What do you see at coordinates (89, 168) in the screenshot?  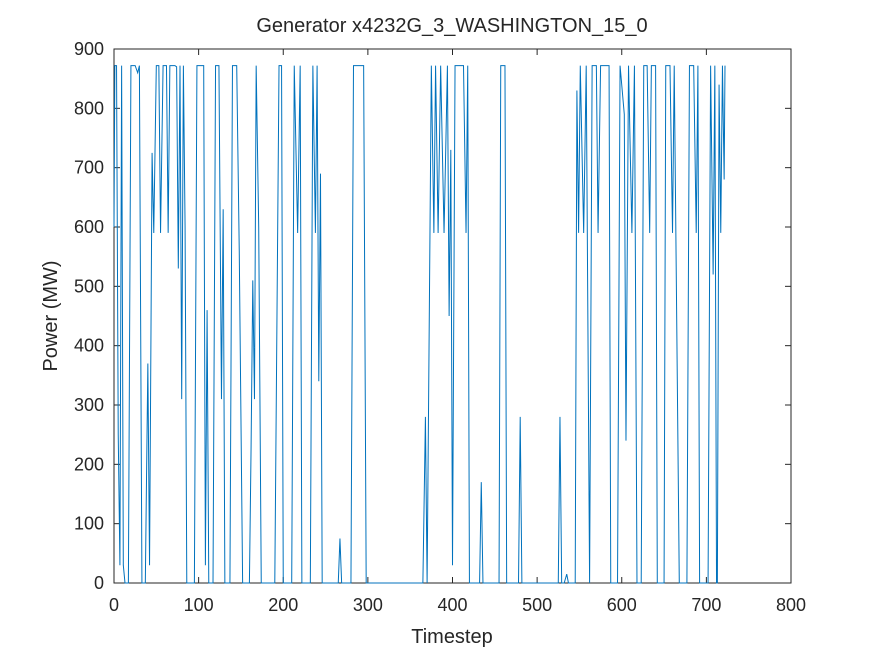 I see `y-tick-label: 700` at bounding box center [89, 168].